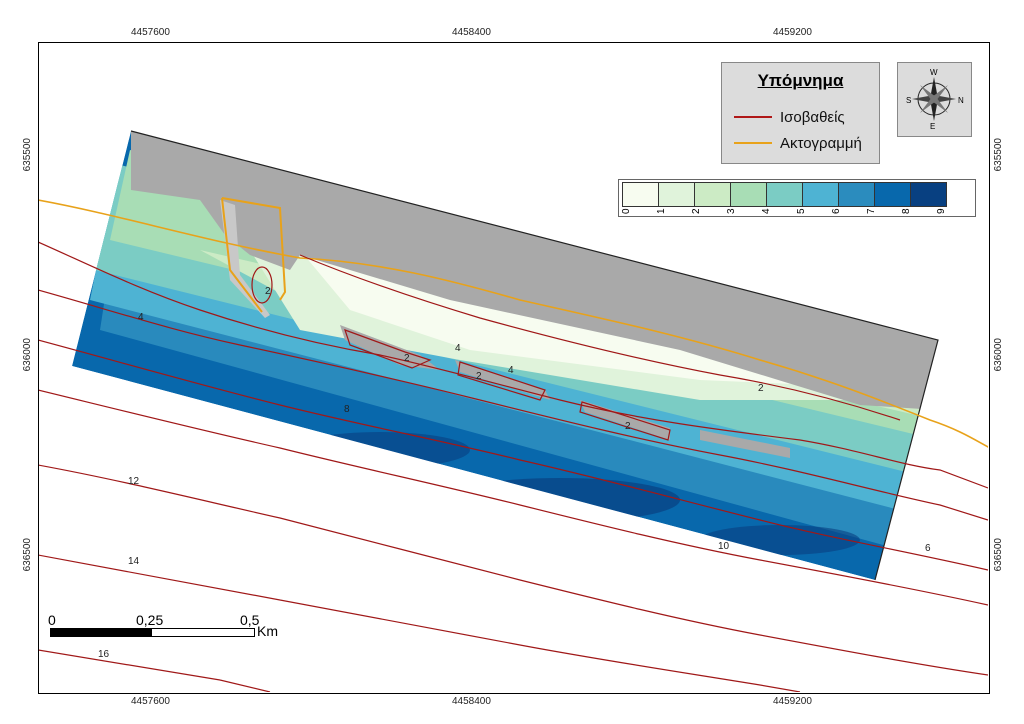 This screenshot has width=1024, height=724. What do you see at coordinates (766, 211) in the screenshot?
I see `depth-label: 4` at bounding box center [766, 211].